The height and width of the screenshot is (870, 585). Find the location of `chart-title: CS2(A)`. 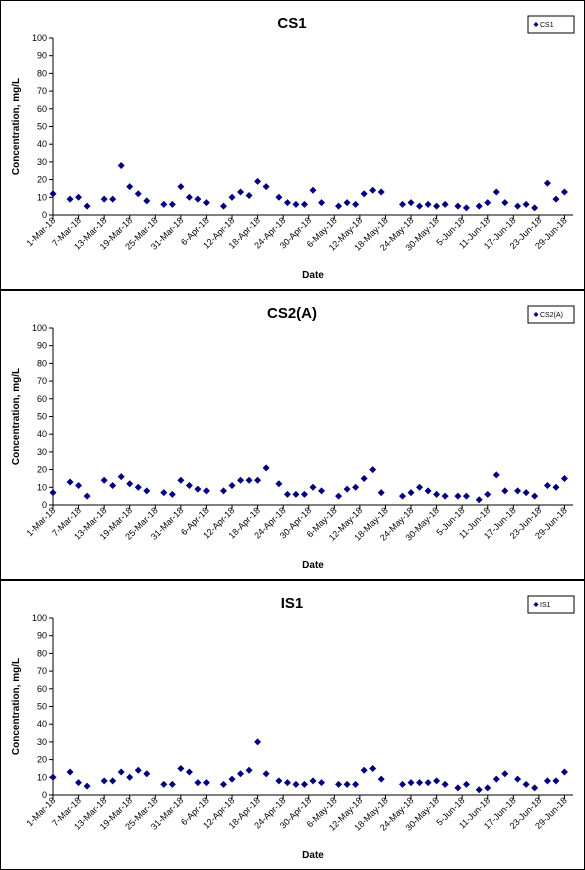

chart-title: CS2(A) is located at coordinates (292, 313).